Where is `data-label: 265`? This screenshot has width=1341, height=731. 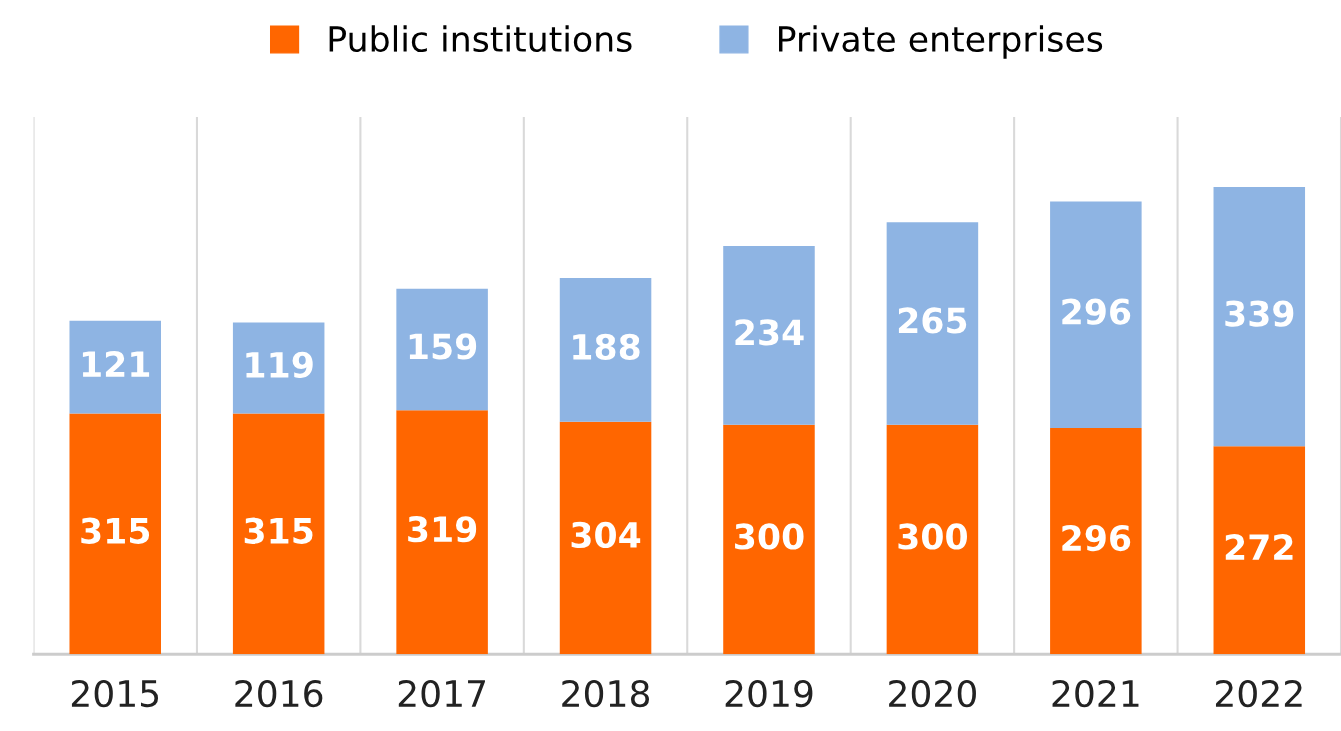 data-label: 265 is located at coordinates (932, 320).